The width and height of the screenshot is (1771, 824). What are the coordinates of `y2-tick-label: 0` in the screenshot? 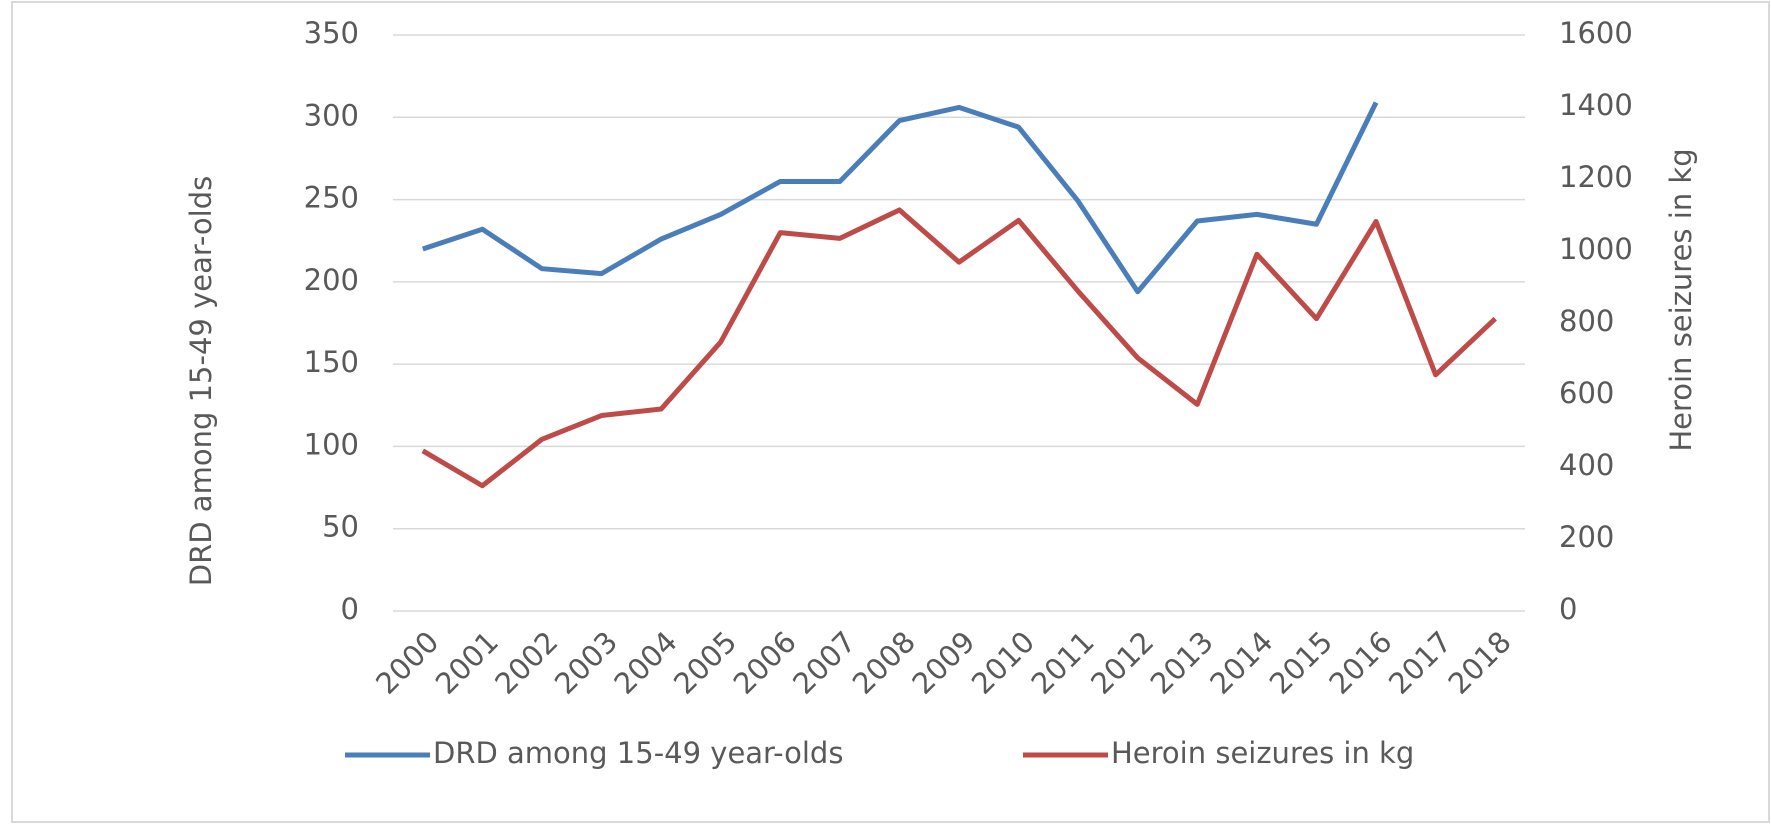 It's located at (1568, 609).